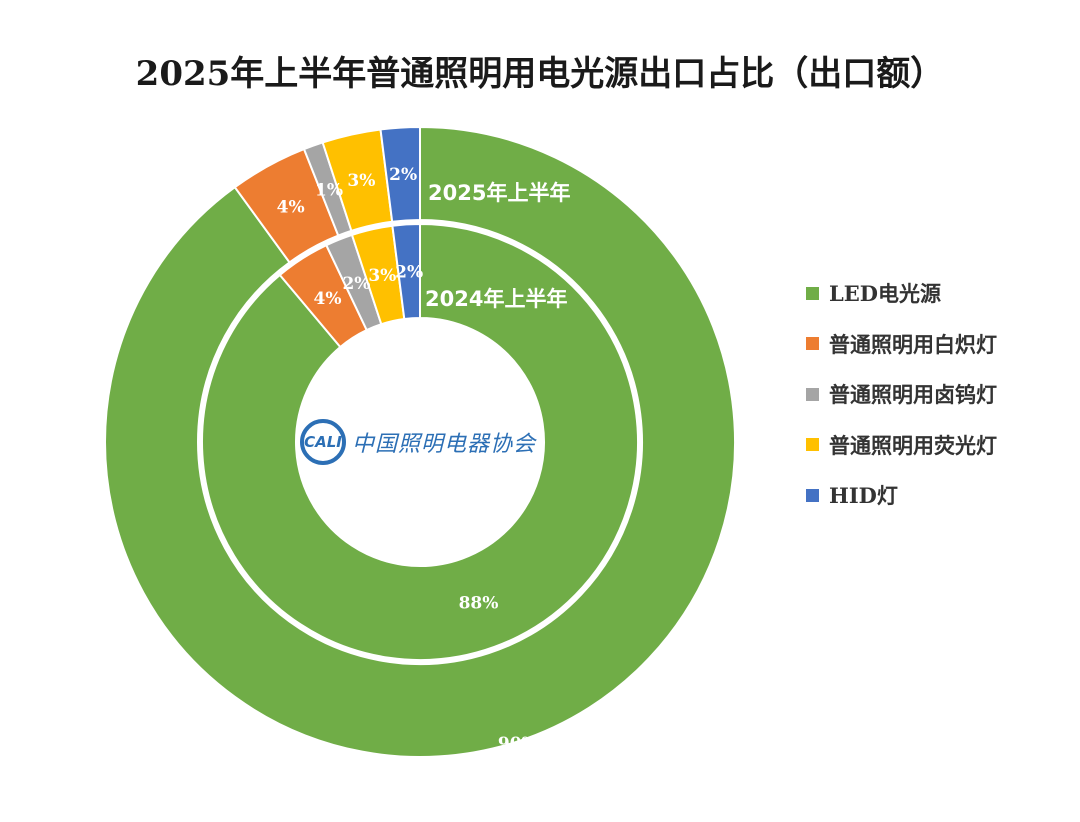  What do you see at coordinates (499, 193) in the screenshot?
I see `ring-label-outer: 2025年上半年` at bounding box center [499, 193].